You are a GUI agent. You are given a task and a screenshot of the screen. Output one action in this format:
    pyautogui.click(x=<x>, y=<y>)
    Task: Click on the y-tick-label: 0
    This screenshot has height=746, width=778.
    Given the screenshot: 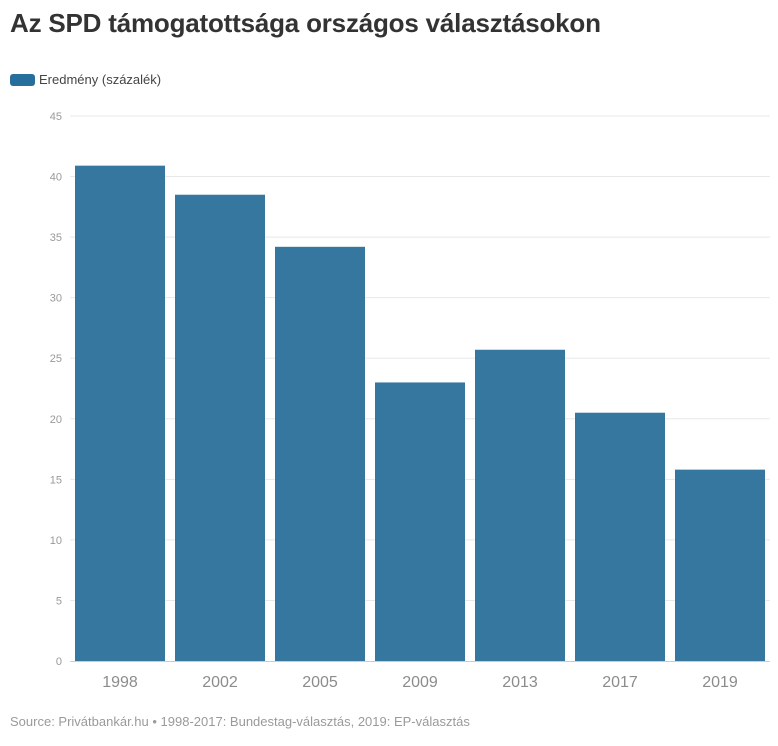 What is the action you would take?
    pyautogui.click(x=59, y=662)
    